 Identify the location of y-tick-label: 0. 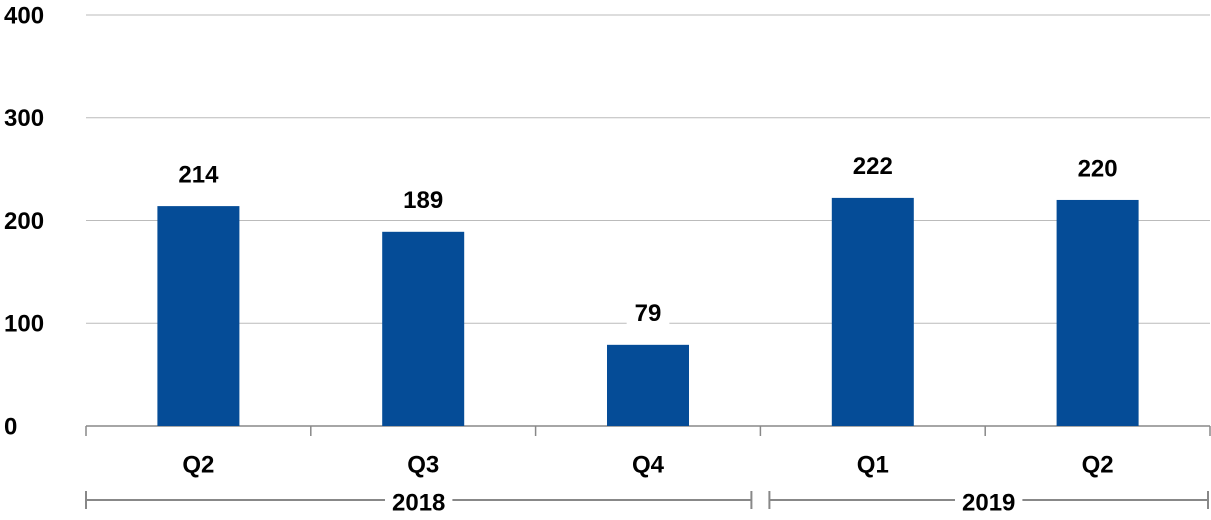
(10, 426).